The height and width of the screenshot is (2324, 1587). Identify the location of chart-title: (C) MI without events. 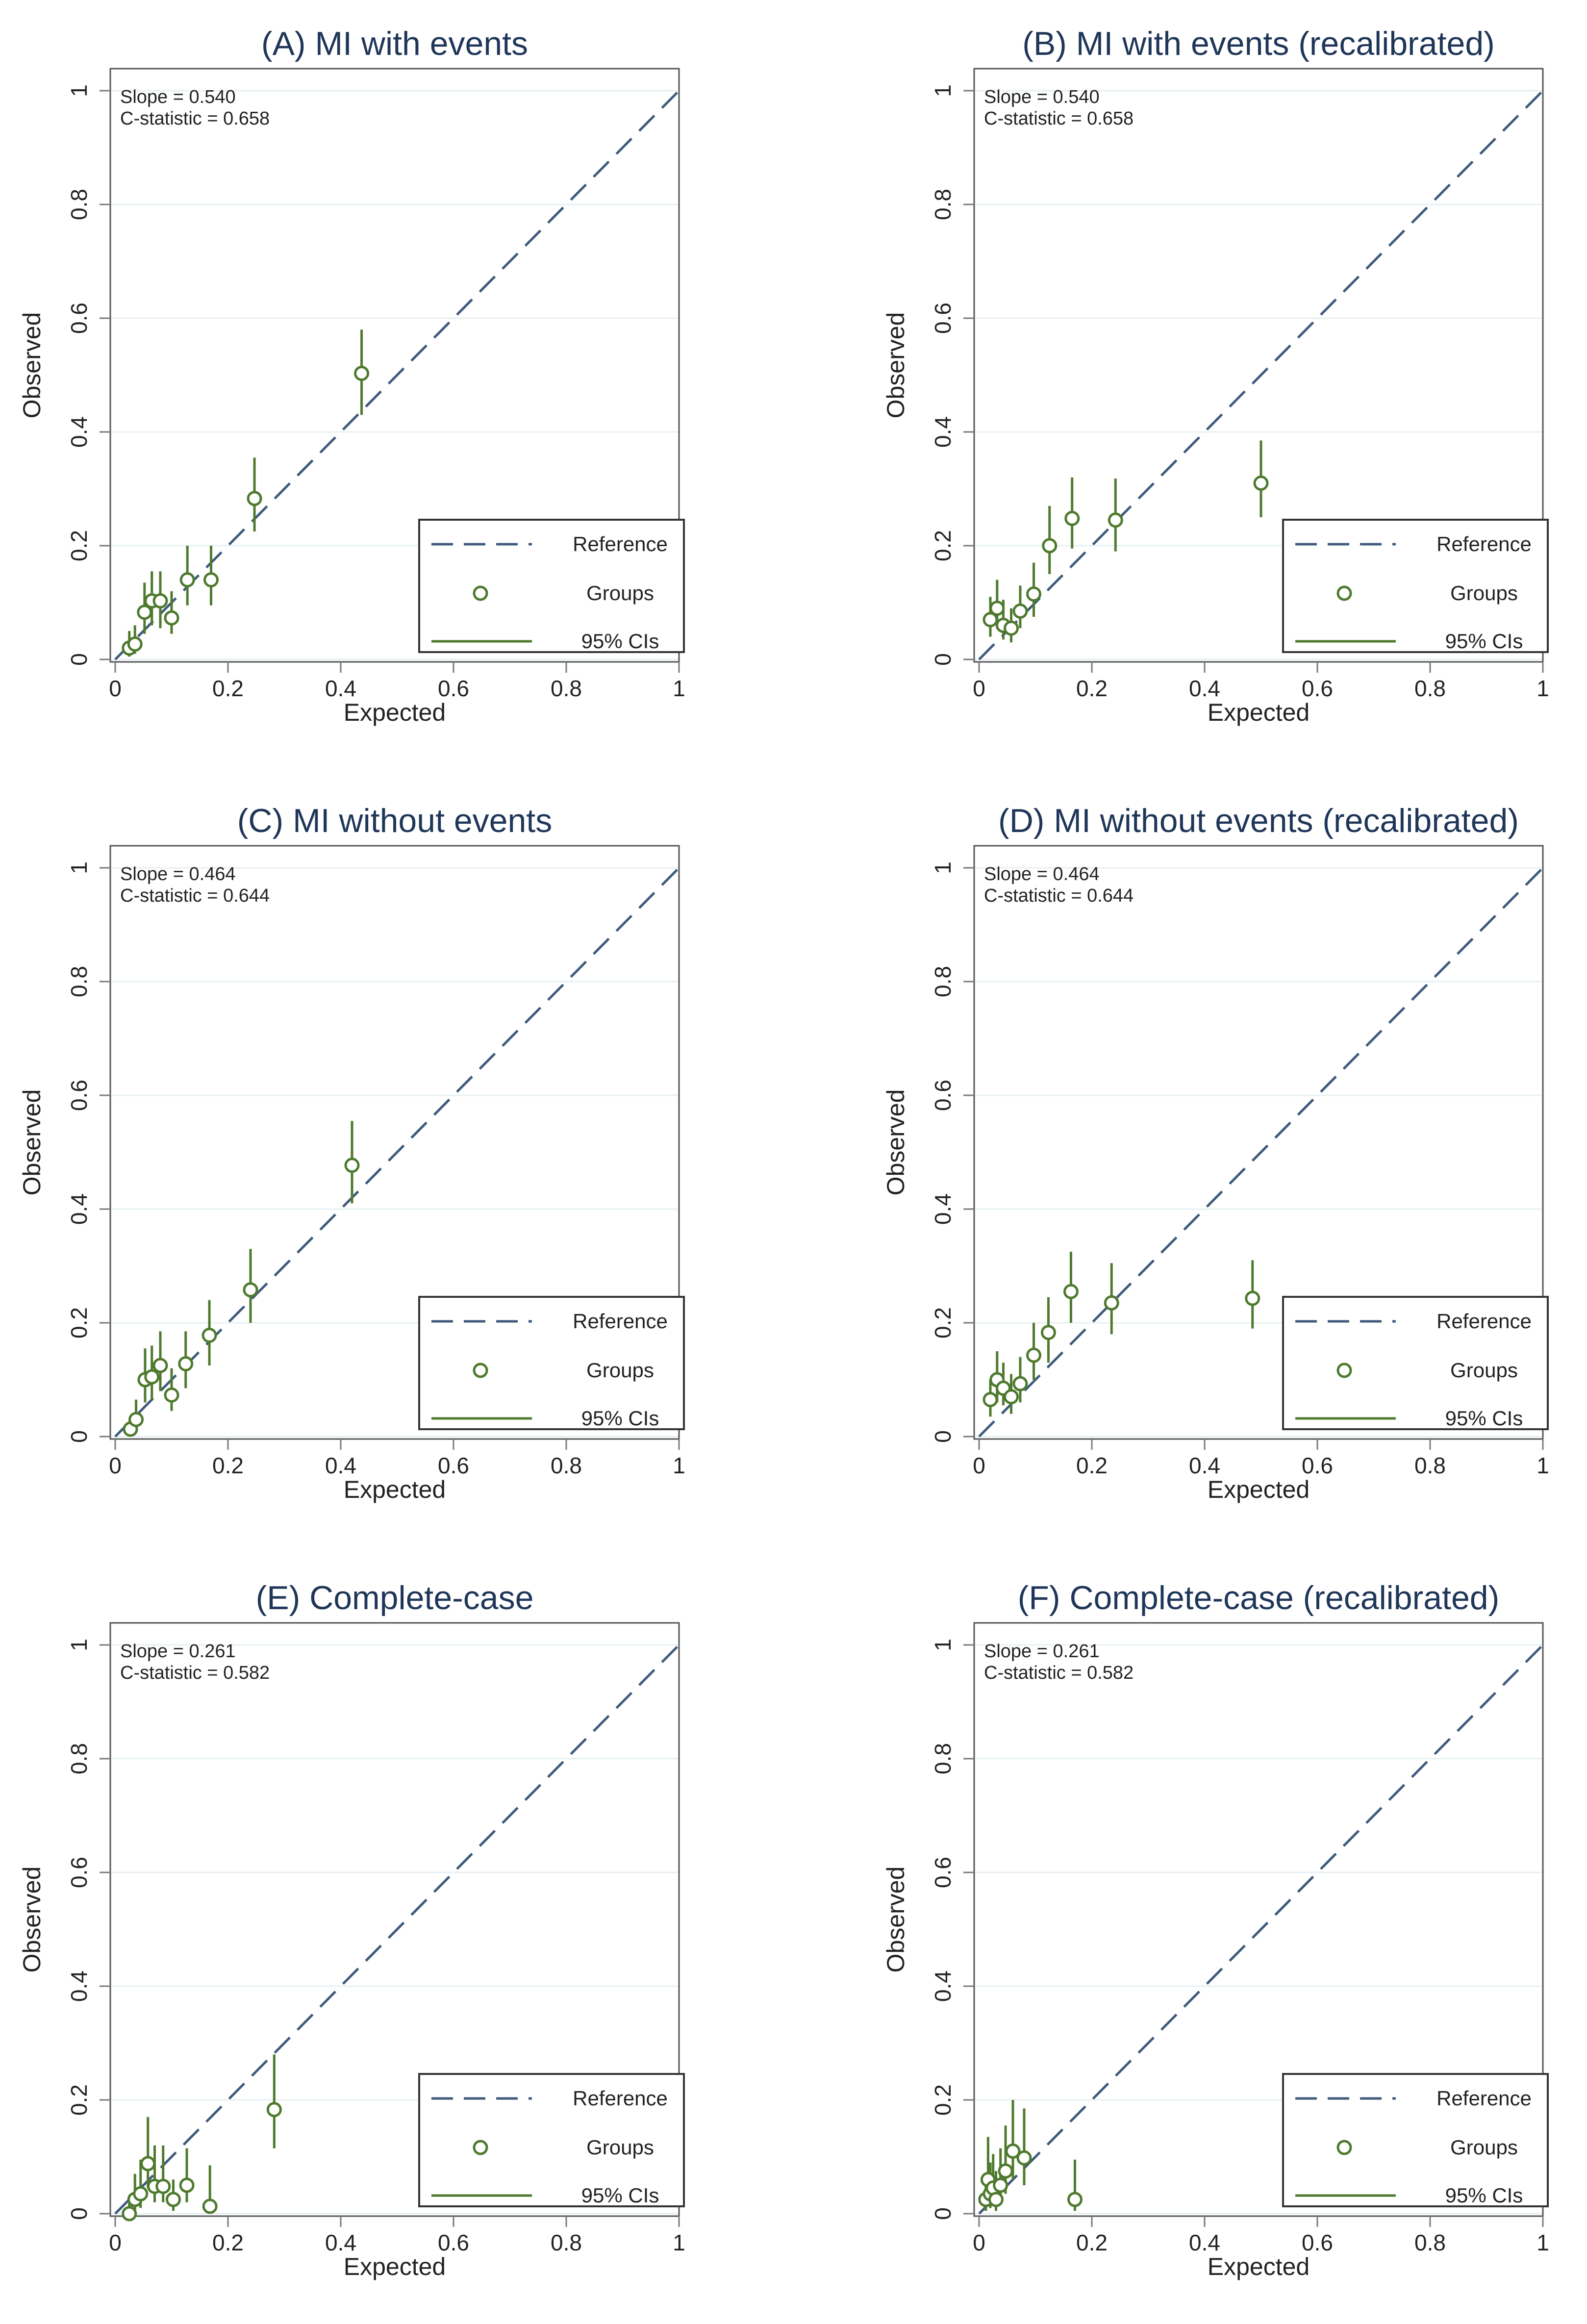
(394, 820).